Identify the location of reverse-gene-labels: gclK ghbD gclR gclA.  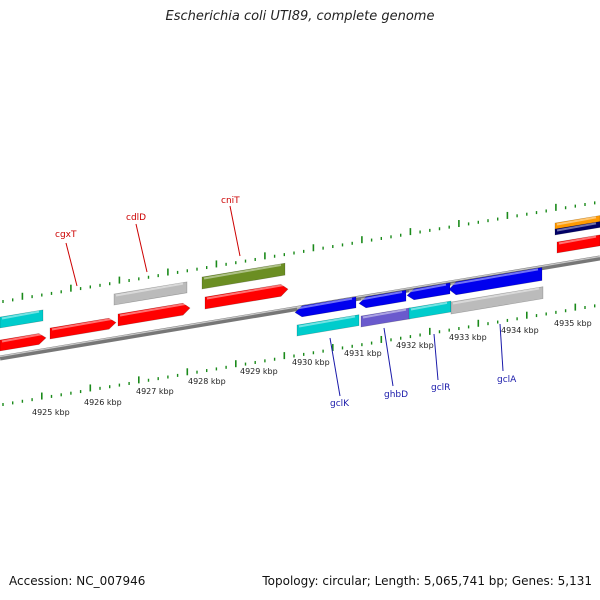
(423, 366).